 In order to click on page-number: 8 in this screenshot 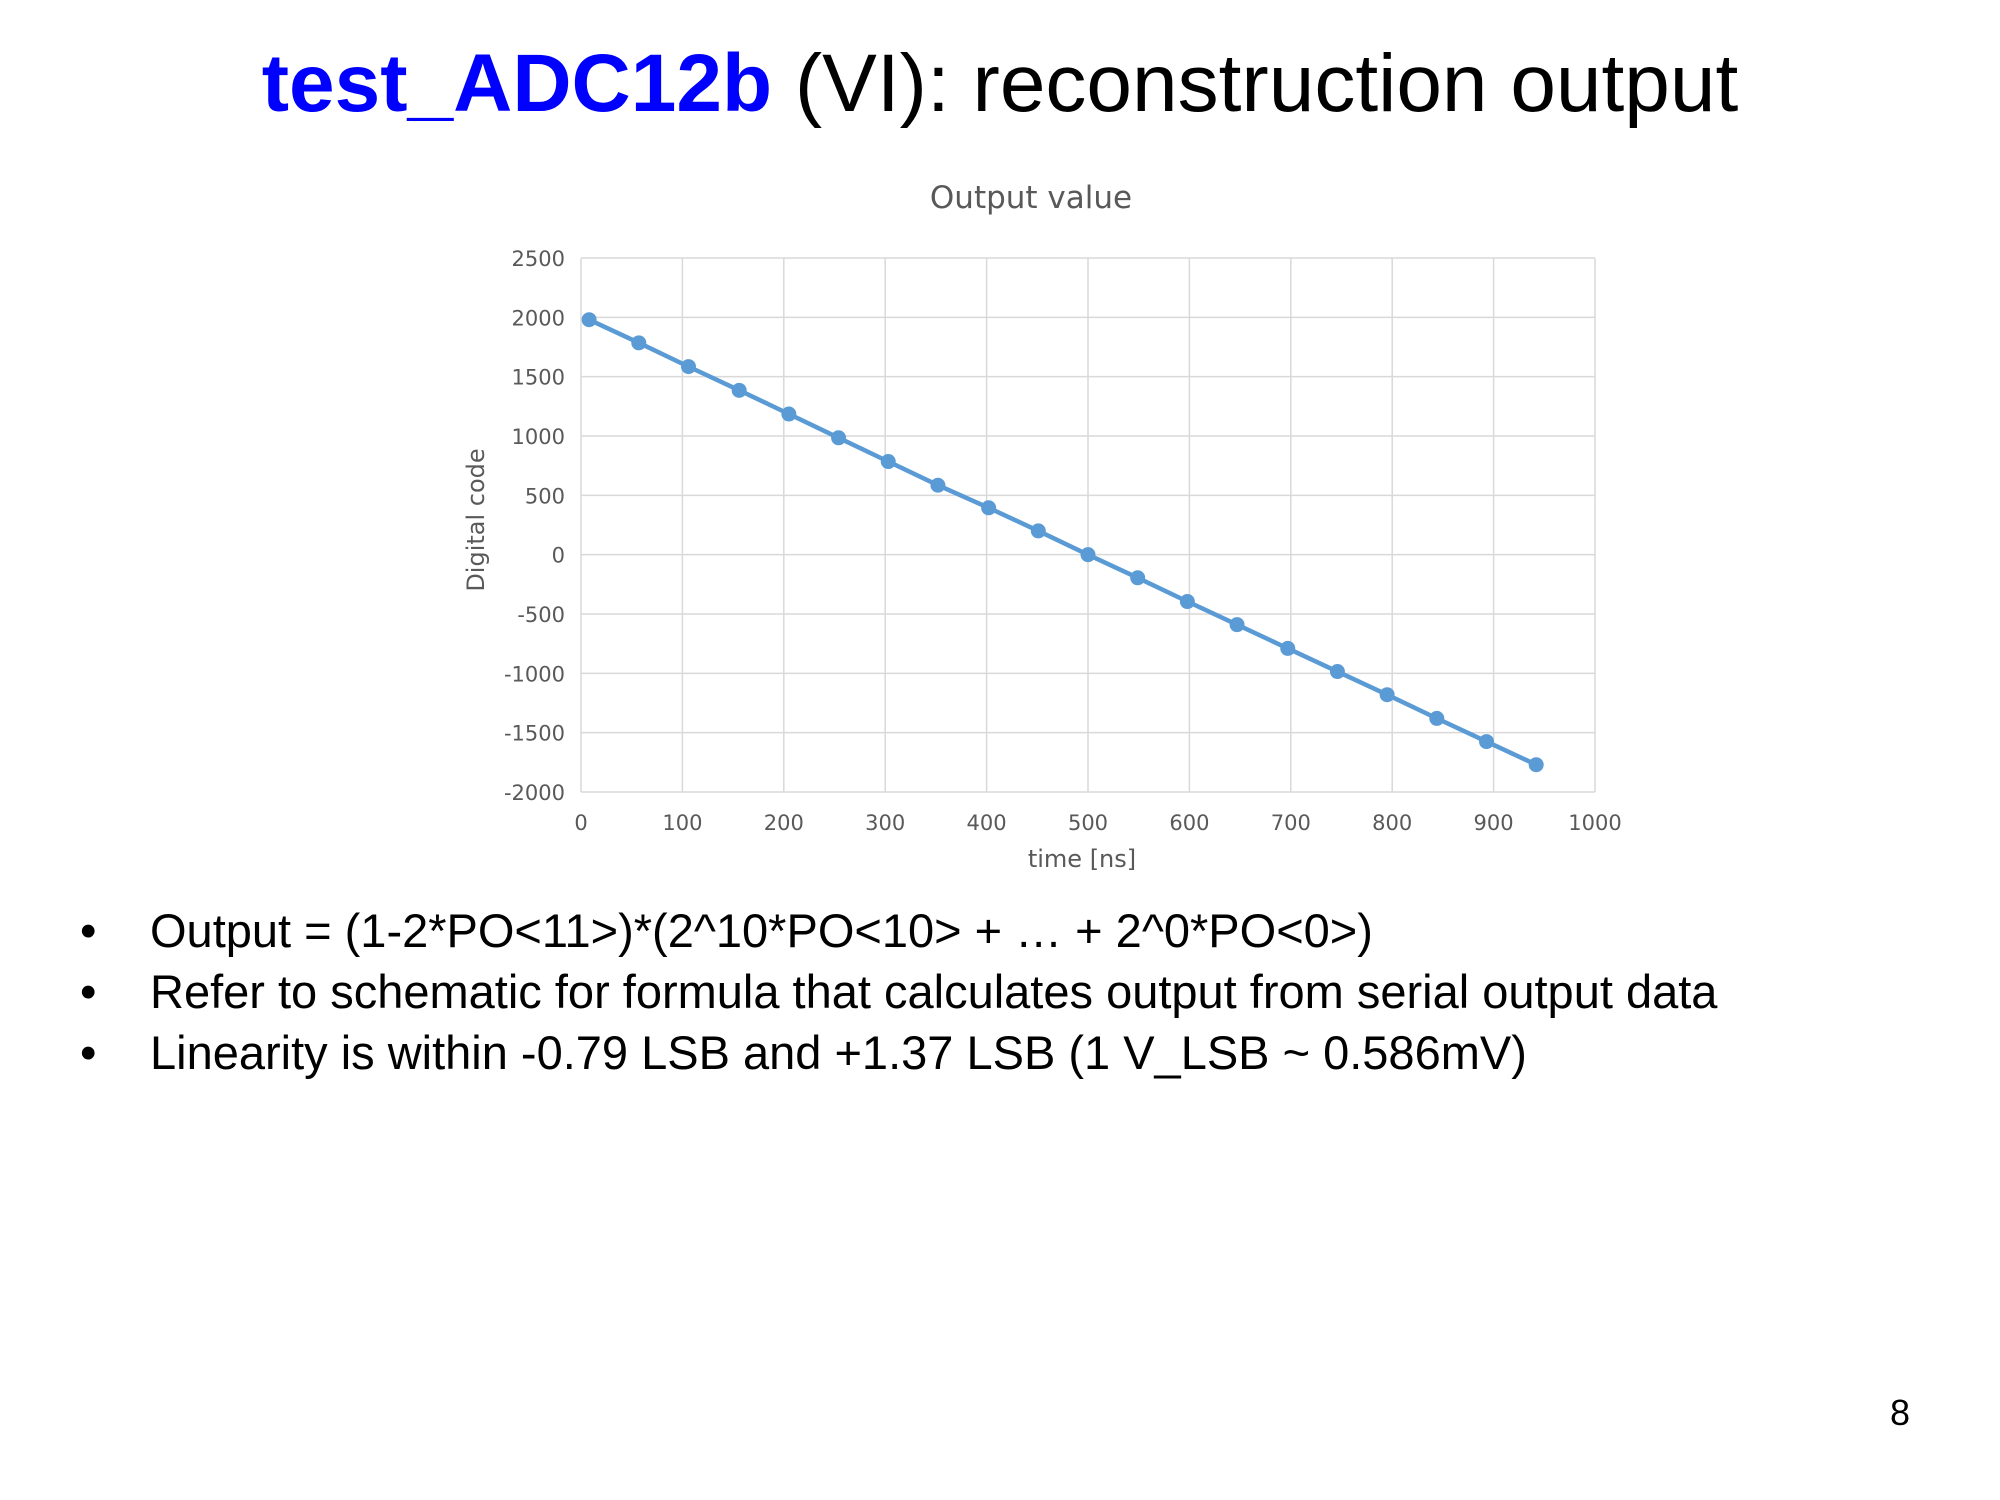, I will do `click(1899, 1412)`.